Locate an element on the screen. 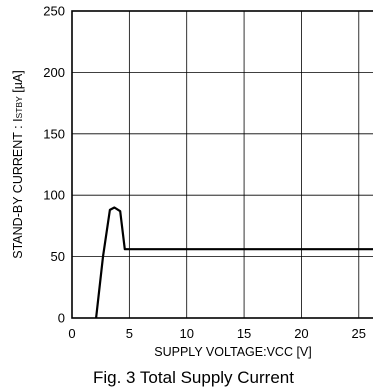 The height and width of the screenshot is (388, 373). x-axis-title: SUPPLY VOLTAGE:VCC [V] is located at coordinates (232, 352).